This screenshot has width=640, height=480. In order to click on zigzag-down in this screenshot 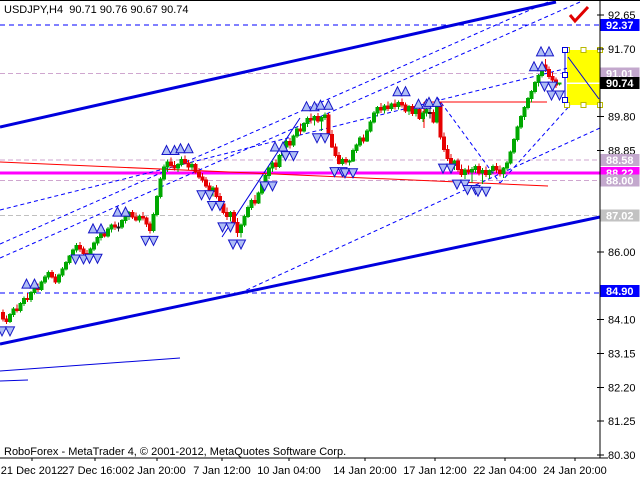, I will do `click(468, 140)`.